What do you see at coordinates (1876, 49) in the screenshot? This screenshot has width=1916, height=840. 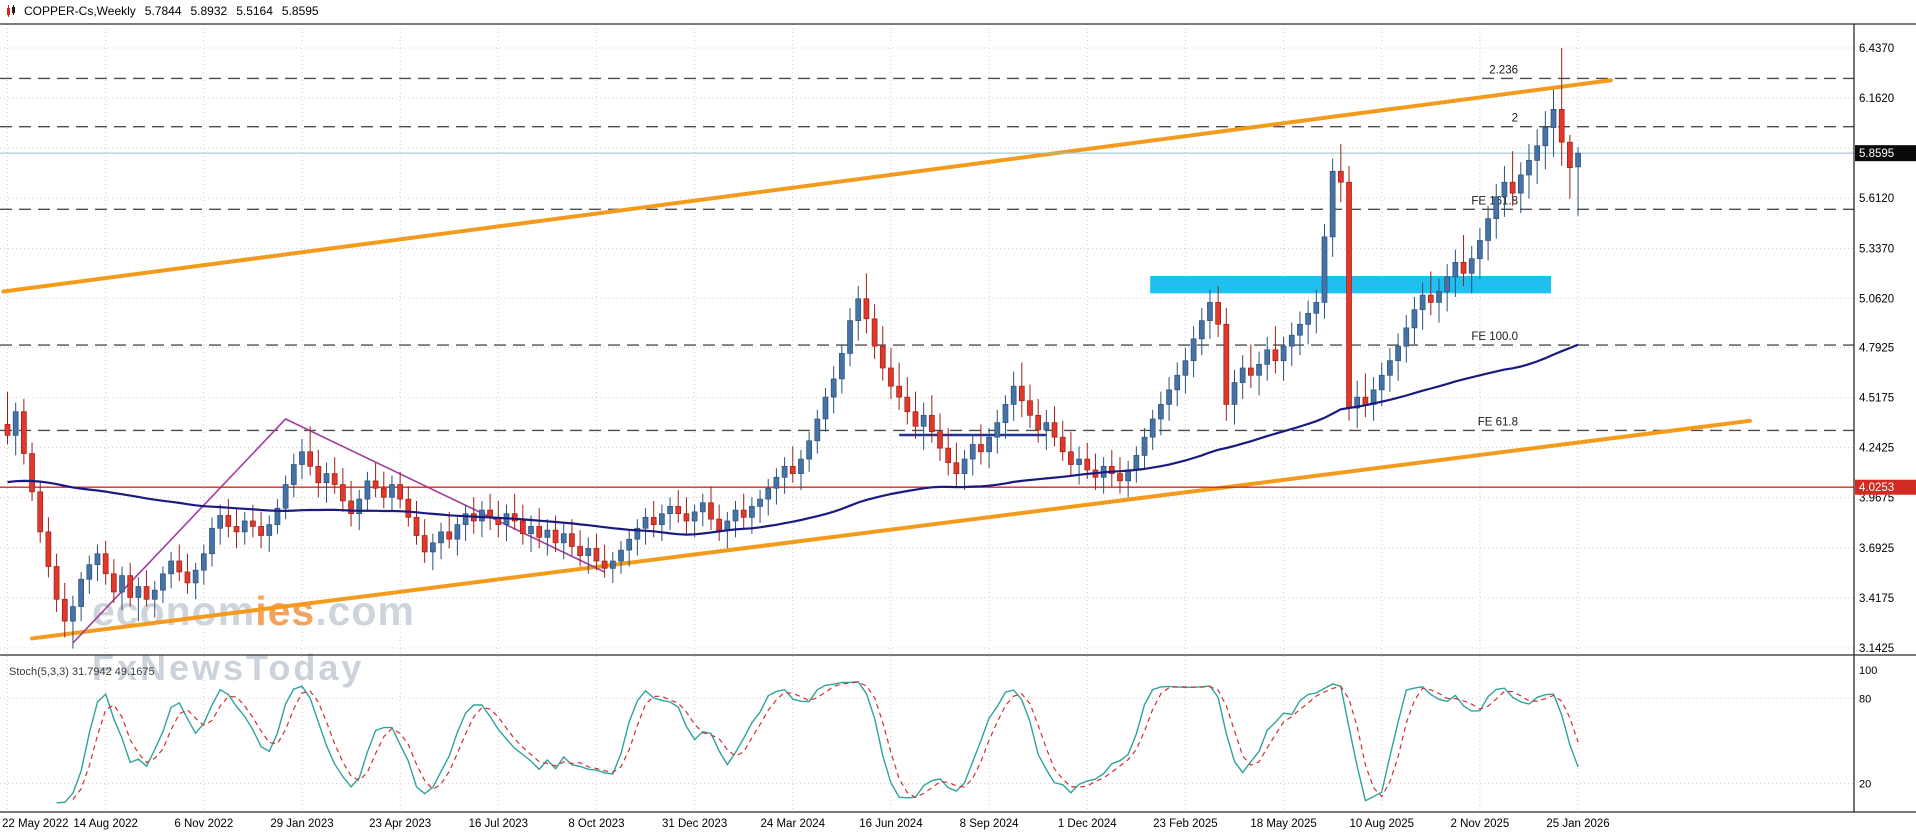 I see `price-axis-label: 6.4370` at bounding box center [1876, 49].